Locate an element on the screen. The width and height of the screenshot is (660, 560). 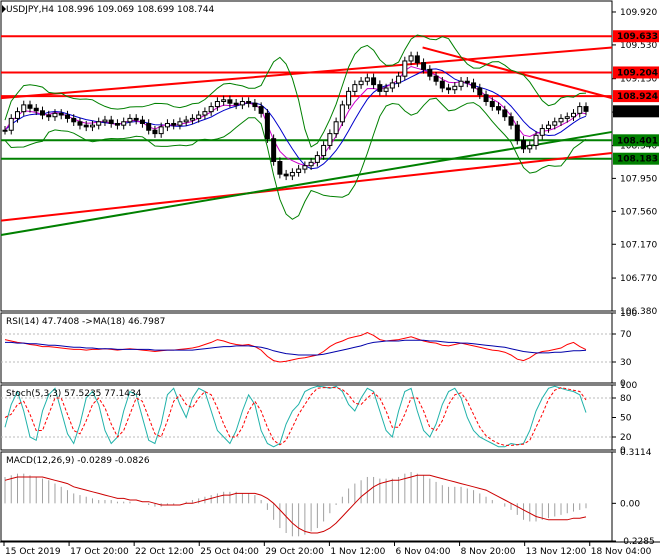
stoch-y-tick-label: 20 is located at coordinates (626, 438).